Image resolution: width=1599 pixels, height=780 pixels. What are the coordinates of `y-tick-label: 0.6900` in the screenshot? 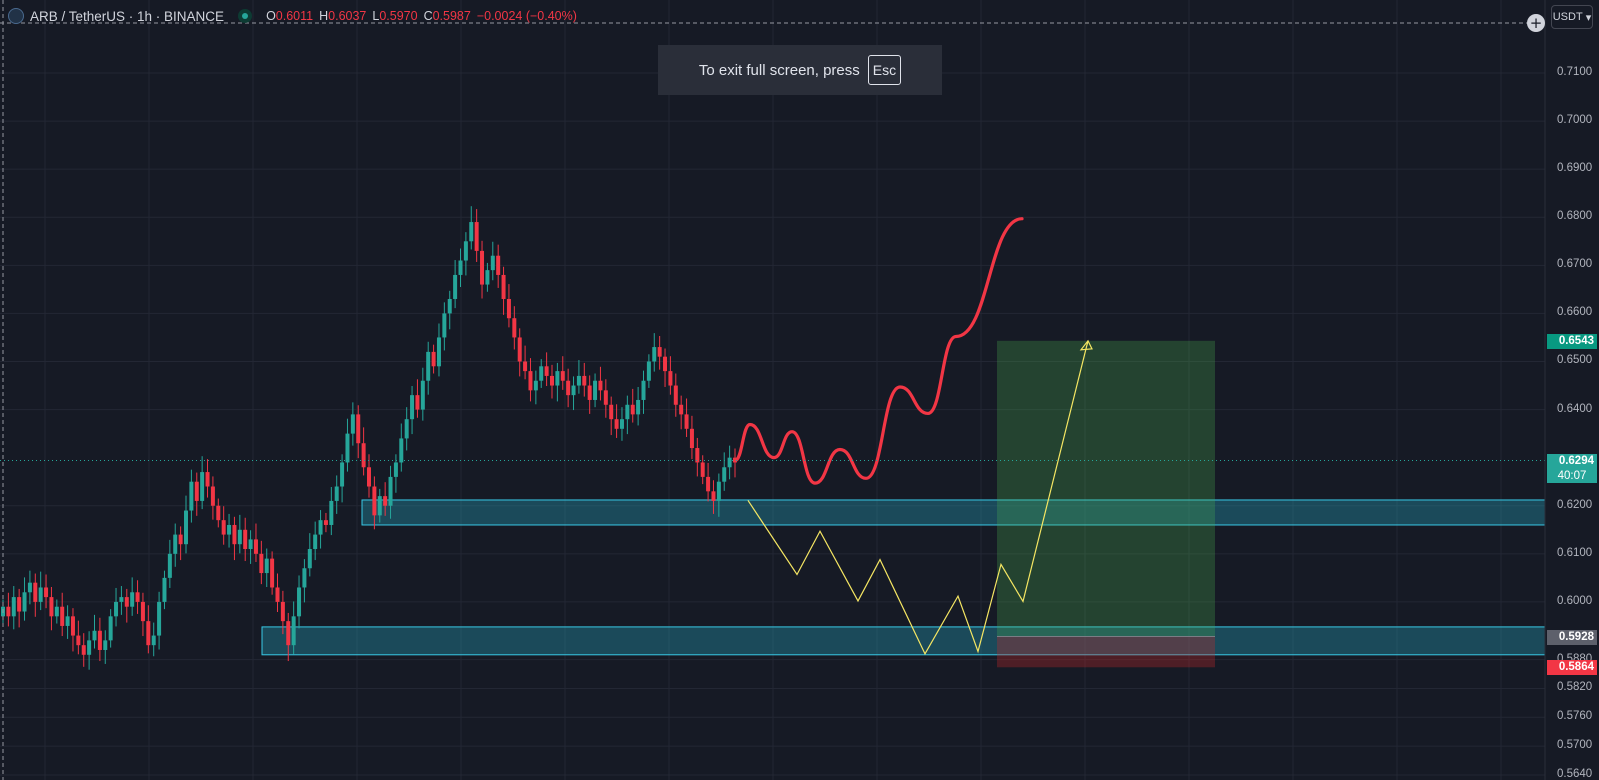 It's located at (1575, 168).